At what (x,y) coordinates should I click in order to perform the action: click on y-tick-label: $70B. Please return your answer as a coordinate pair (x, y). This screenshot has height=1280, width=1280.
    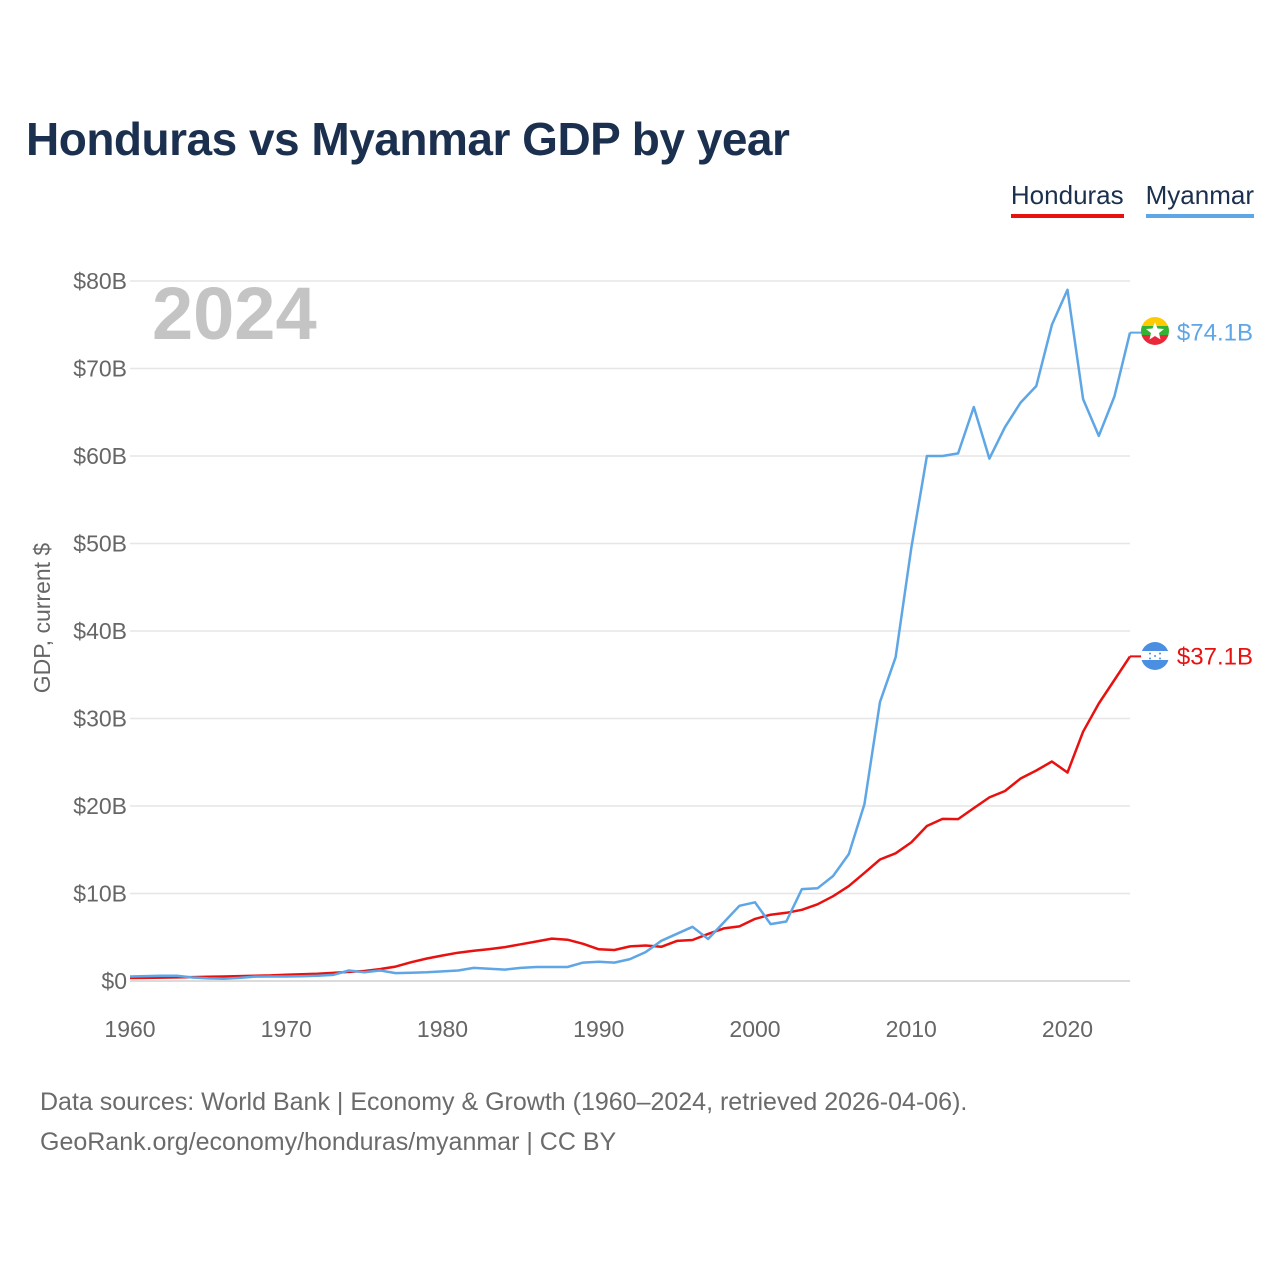
    Looking at the image, I should click on (100, 369).